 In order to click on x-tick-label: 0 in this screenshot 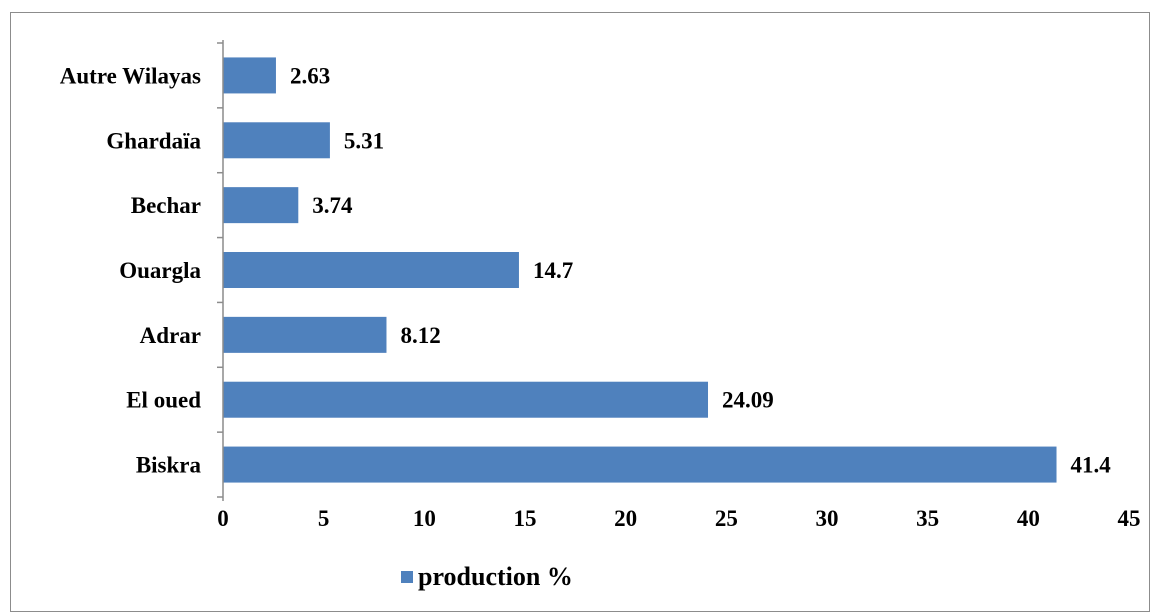, I will do `click(223, 518)`.